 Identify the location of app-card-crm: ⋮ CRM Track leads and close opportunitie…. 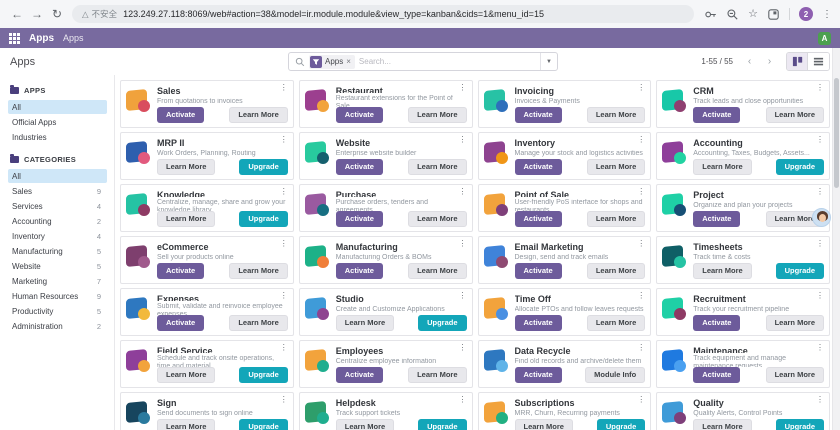
(743, 104).